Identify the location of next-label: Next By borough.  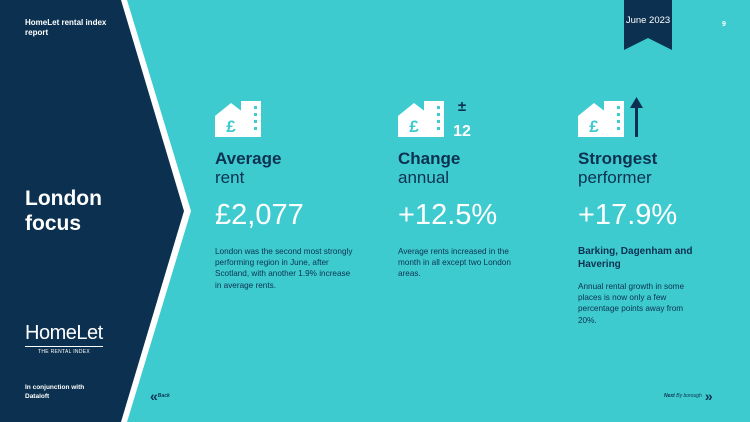
(683, 396).